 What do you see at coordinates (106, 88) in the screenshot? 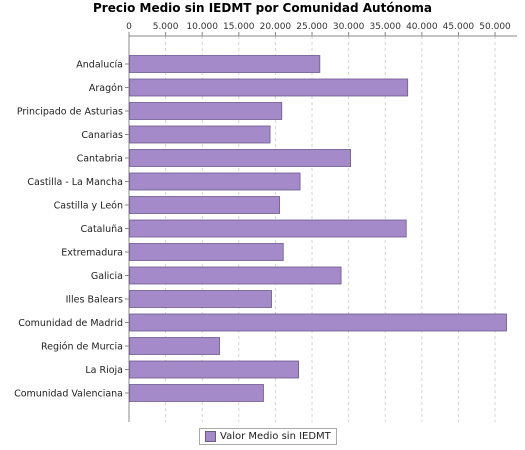
I see `category-label: Aragón` at bounding box center [106, 88].